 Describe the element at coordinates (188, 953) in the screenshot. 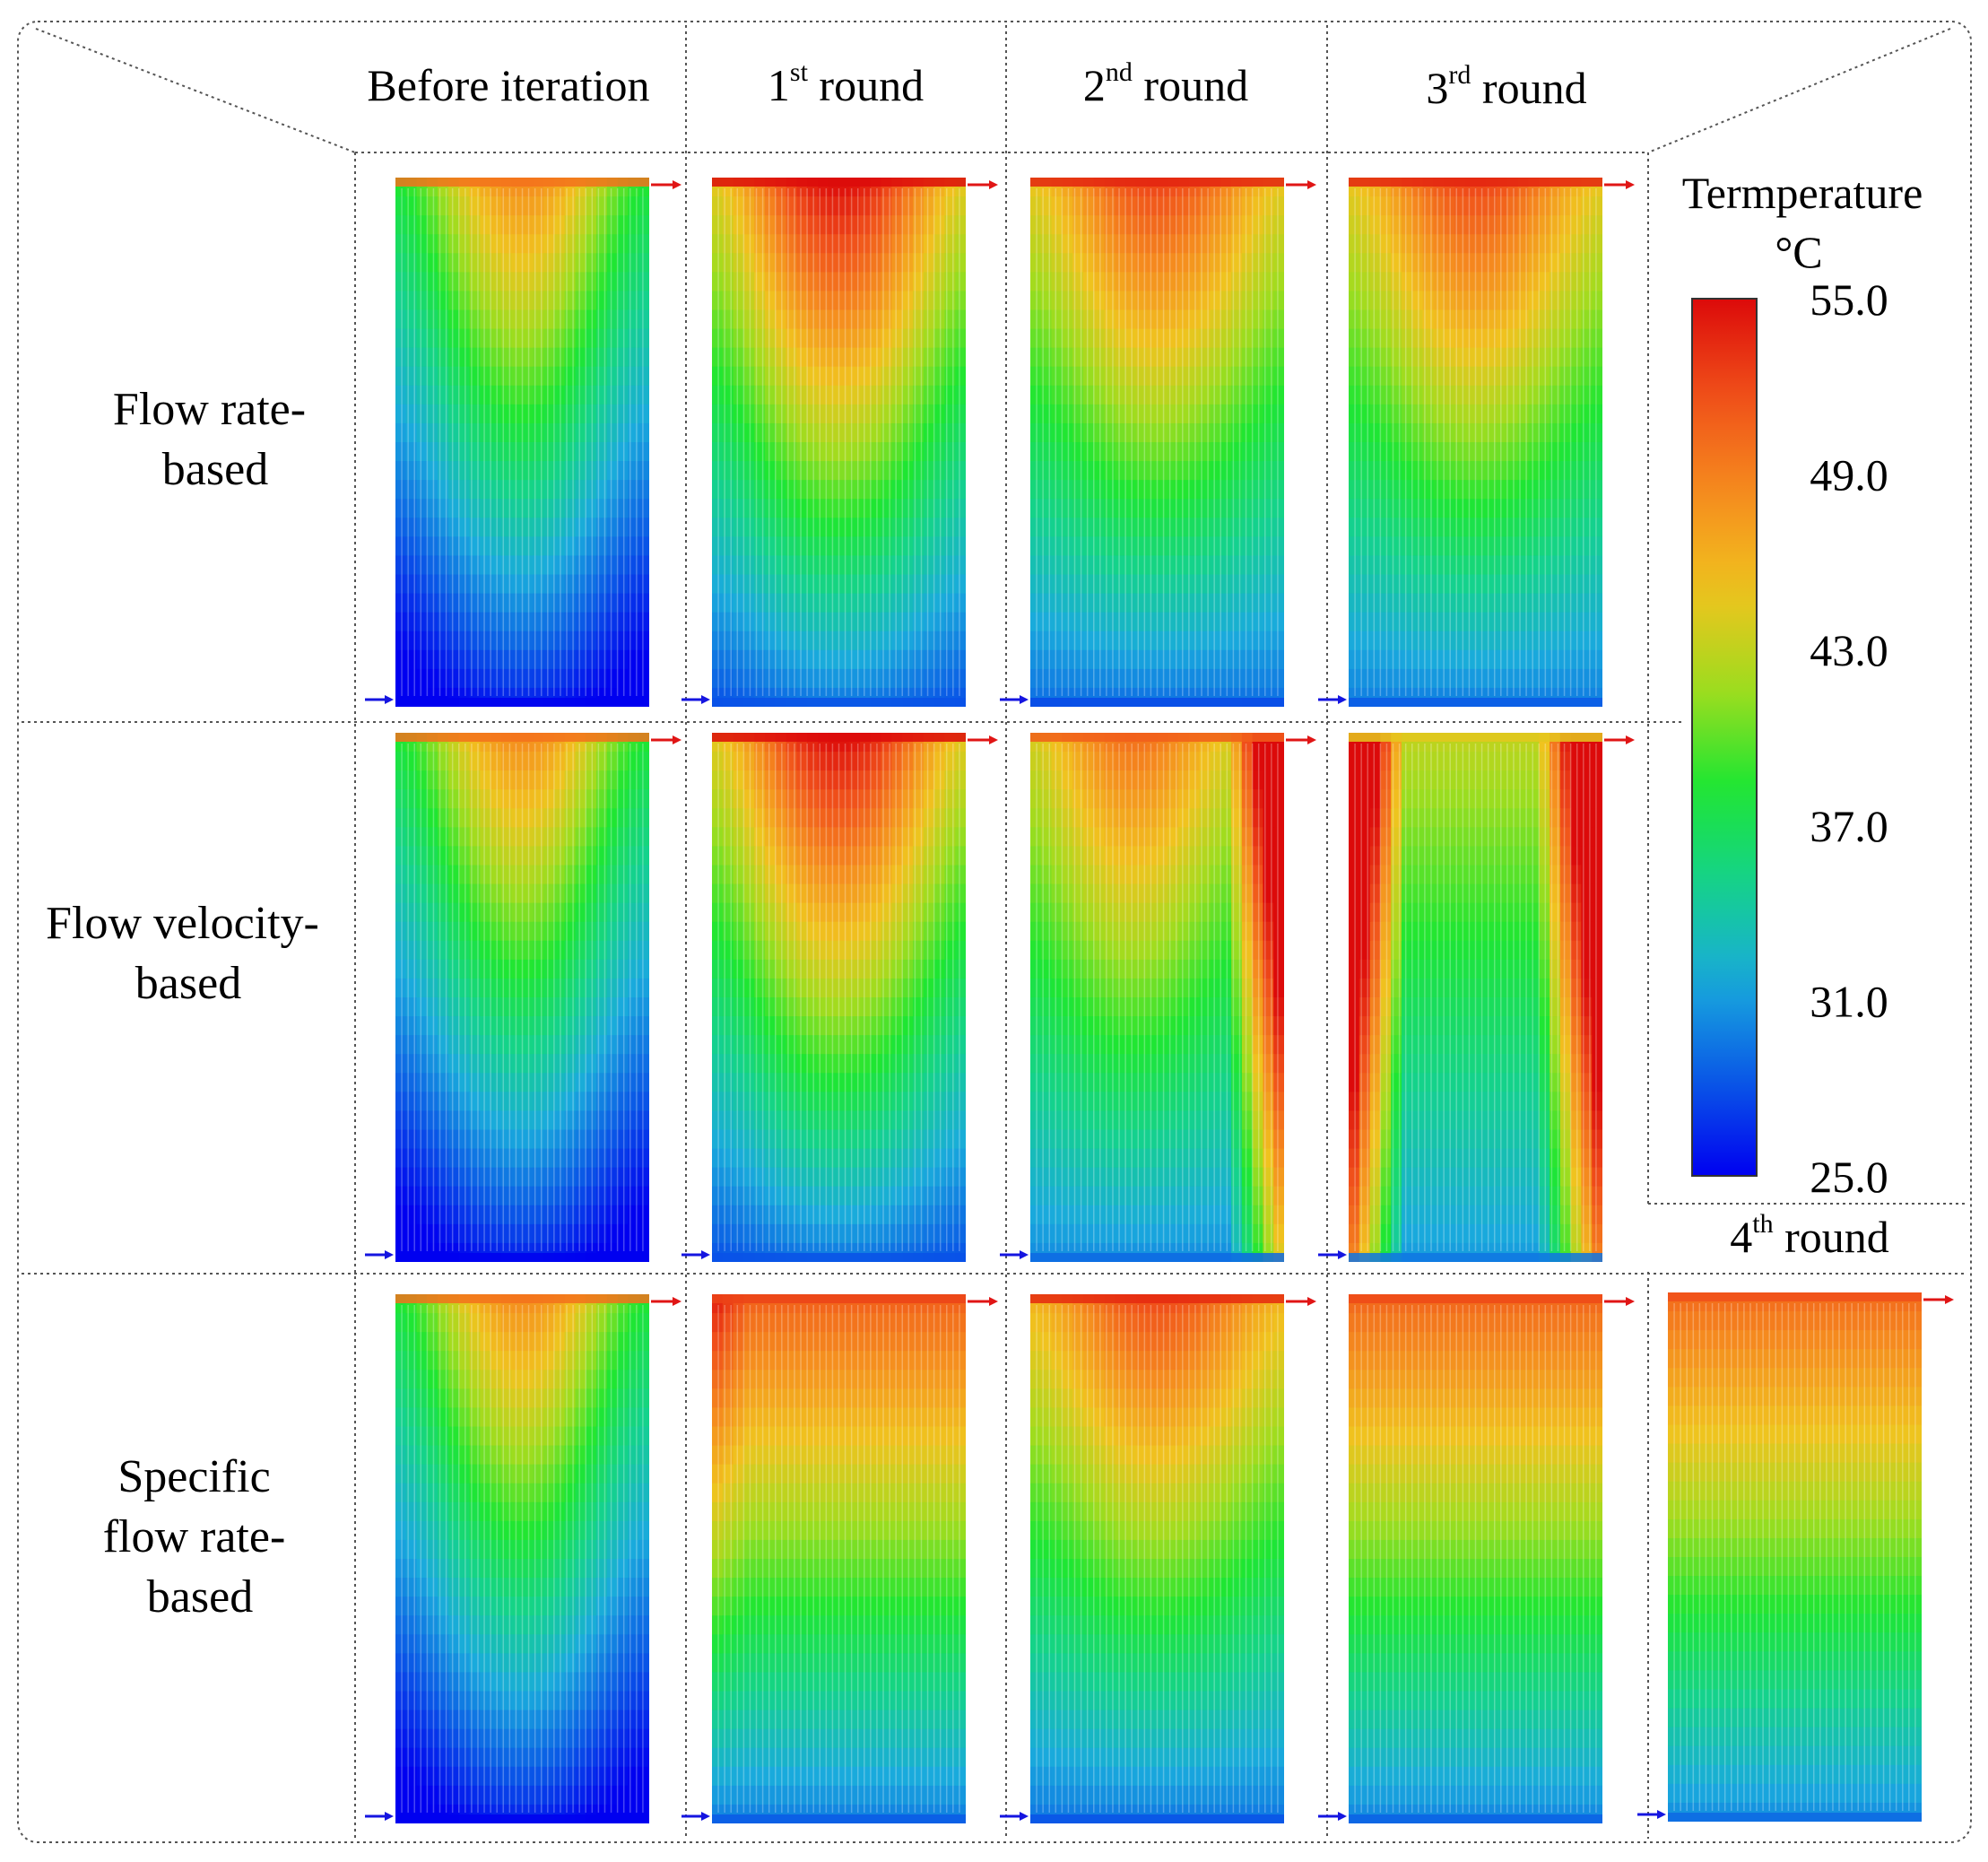

I see `row-label-flow-velocity: Flow velocity- based` at that location.